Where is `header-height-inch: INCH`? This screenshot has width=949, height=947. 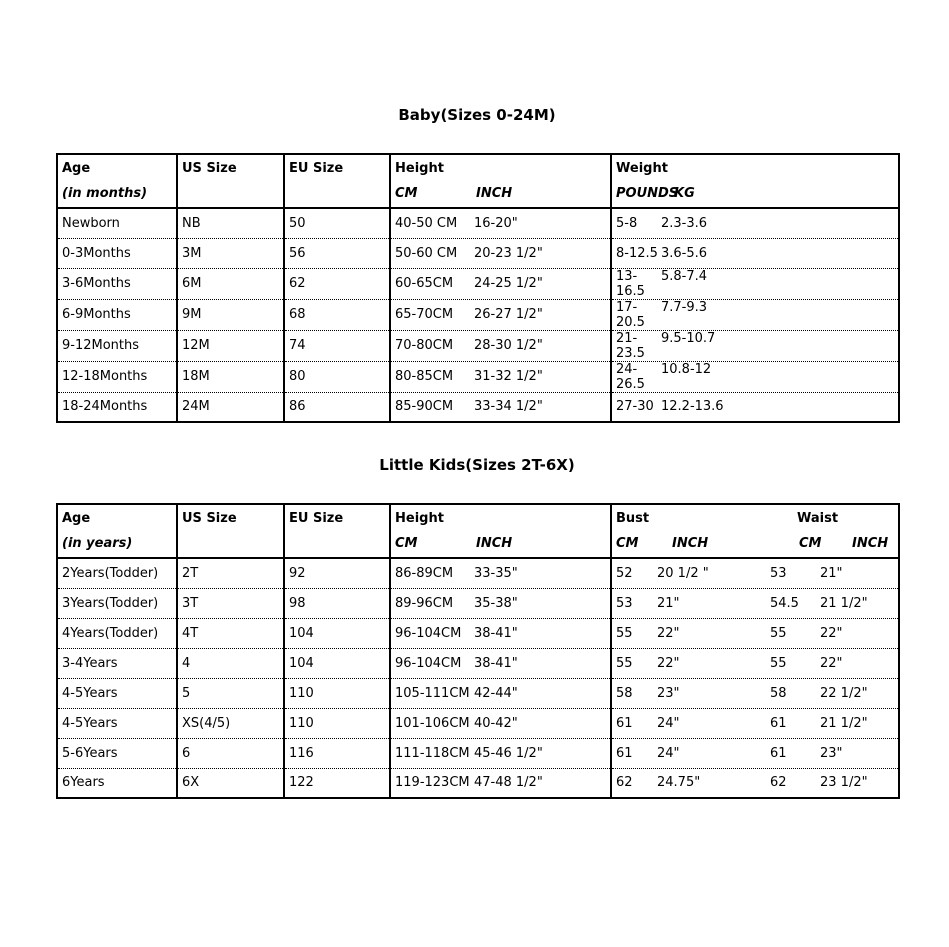 header-height-inch: INCH is located at coordinates (494, 193).